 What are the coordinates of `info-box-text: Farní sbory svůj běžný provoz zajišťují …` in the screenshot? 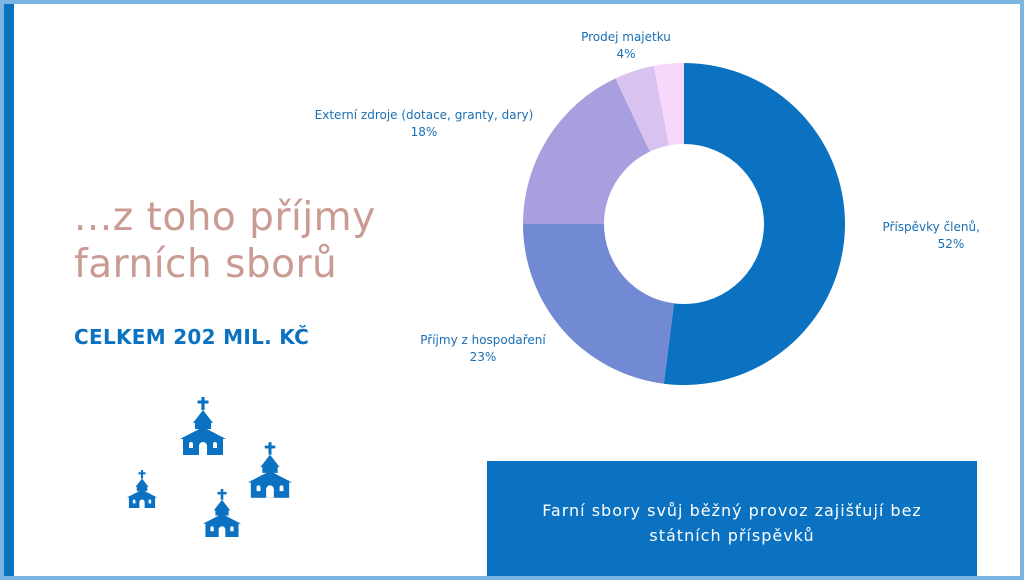 It's located at (732, 523).